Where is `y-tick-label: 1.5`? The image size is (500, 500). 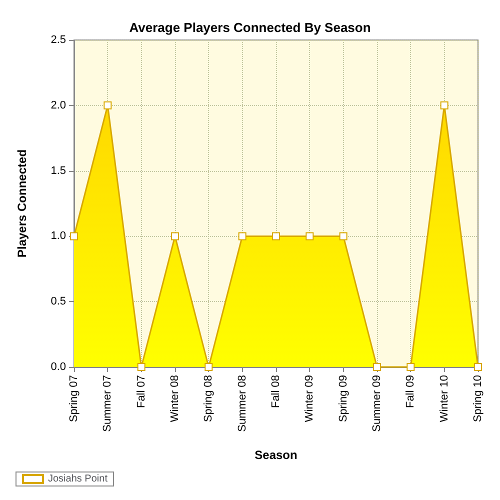 y-tick-label: 1.5 is located at coordinates (58, 170).